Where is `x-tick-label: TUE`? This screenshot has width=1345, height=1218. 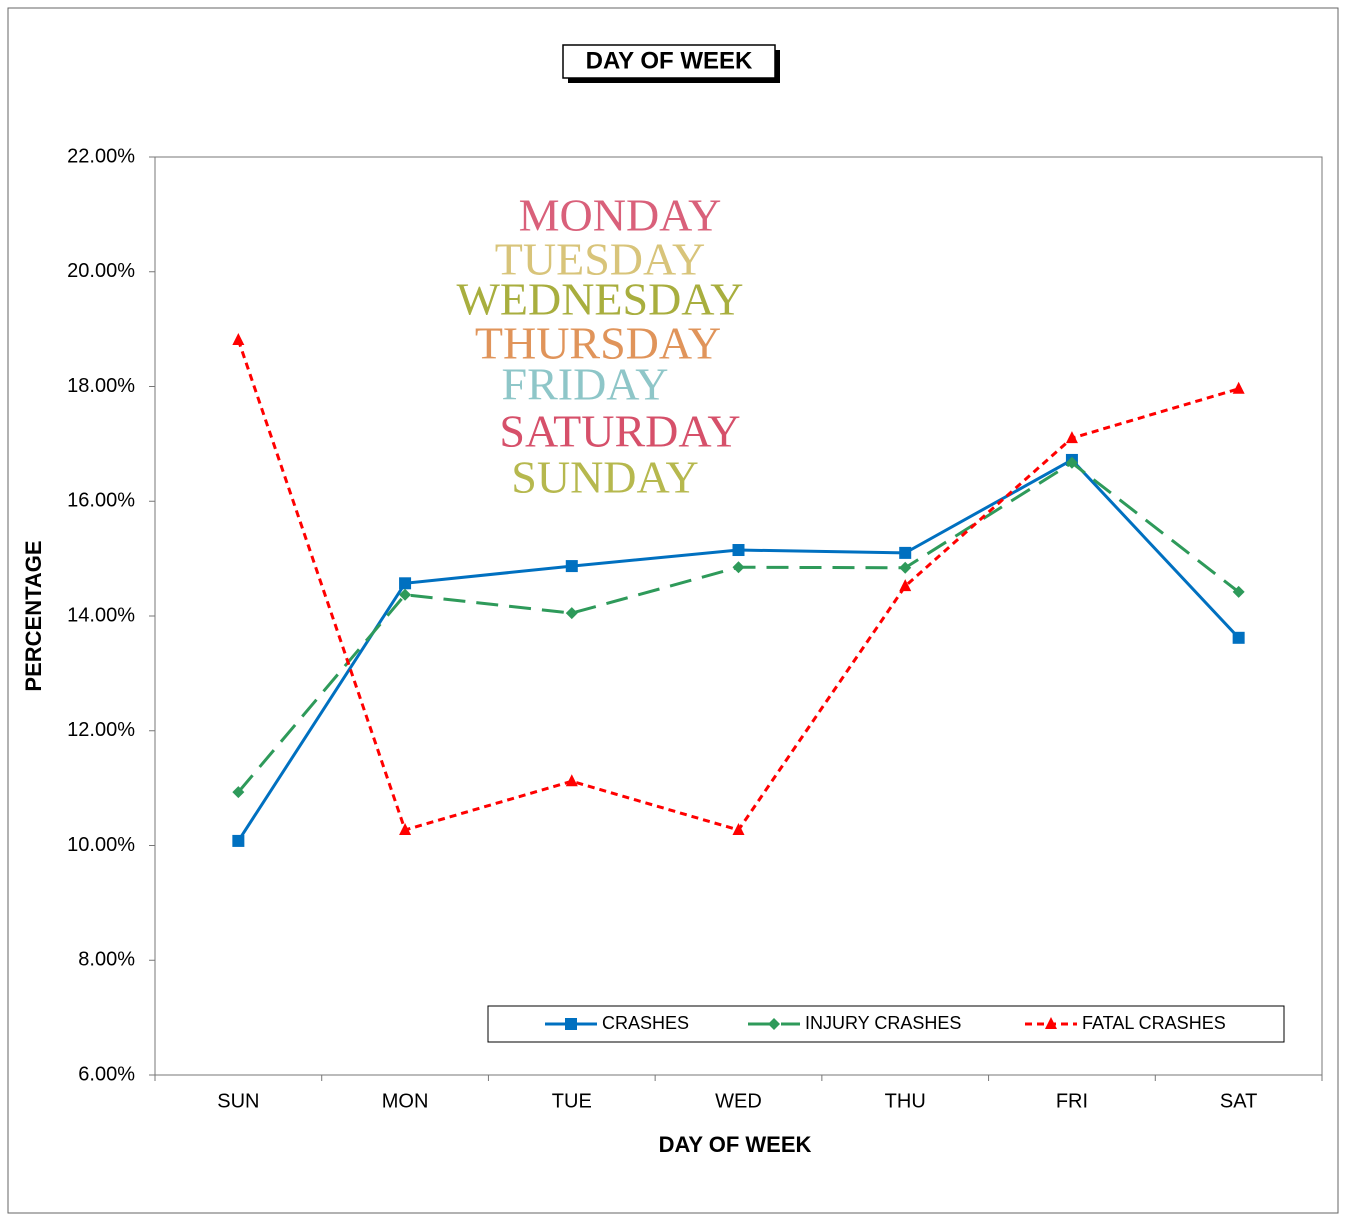 x-tick-label: TUE is located at coordinates (572, 1101).